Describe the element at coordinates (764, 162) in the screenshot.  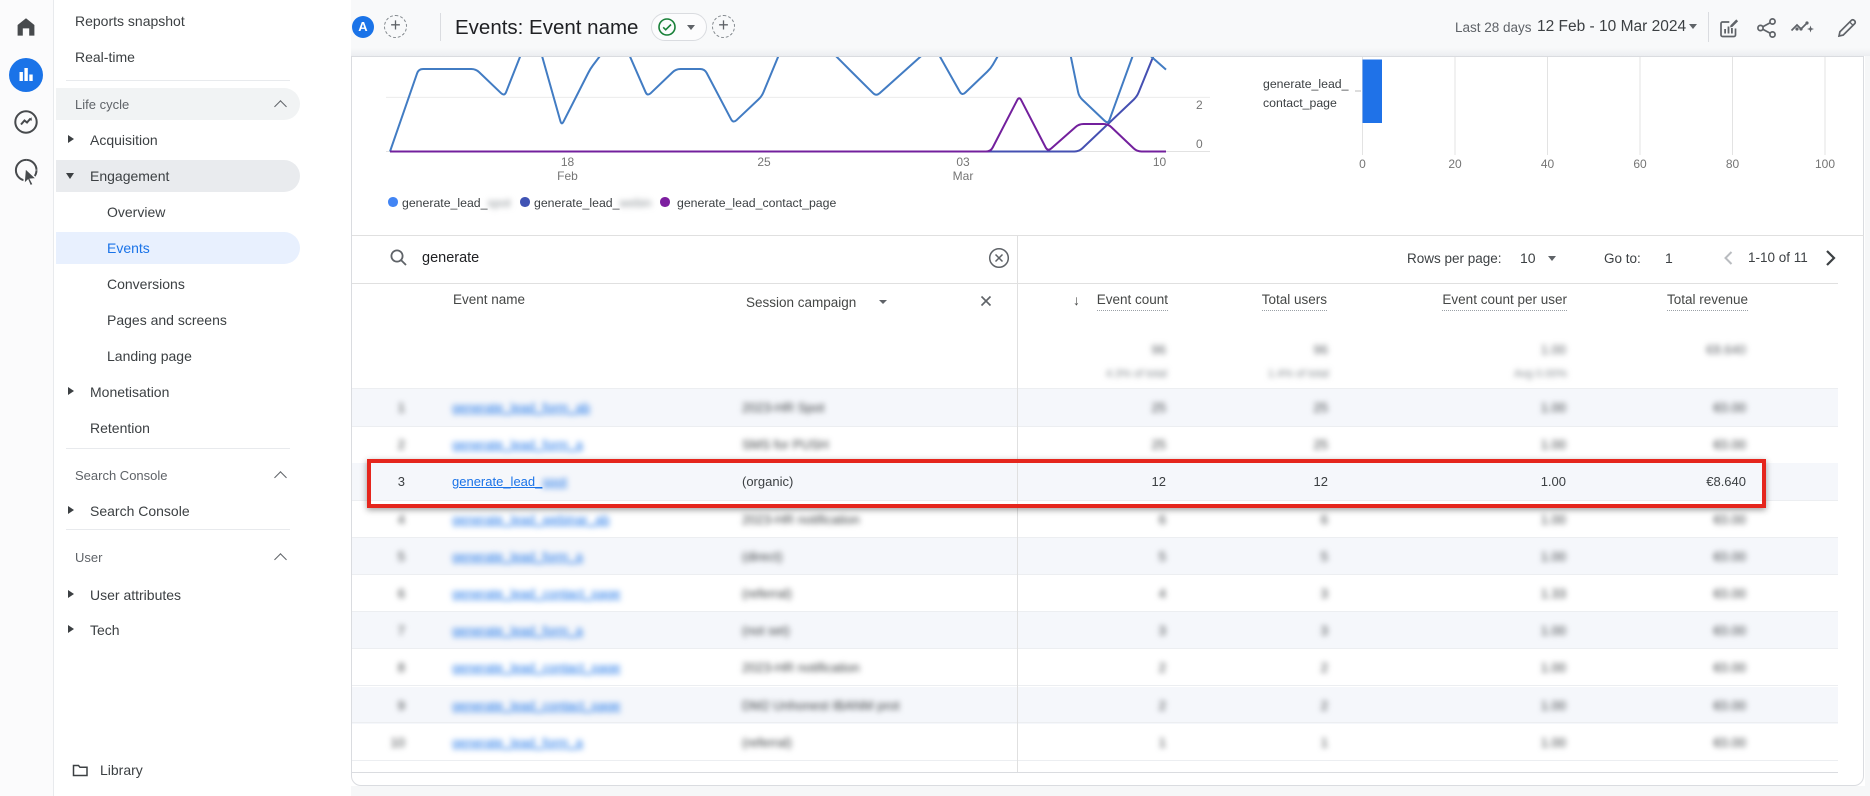
I see `svg-text: 25` at that location.